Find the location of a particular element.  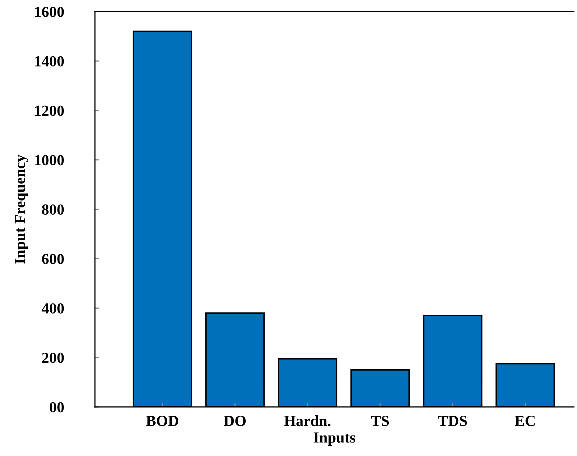

y-tick-label: 1600 is located at coordinates (49, 12).